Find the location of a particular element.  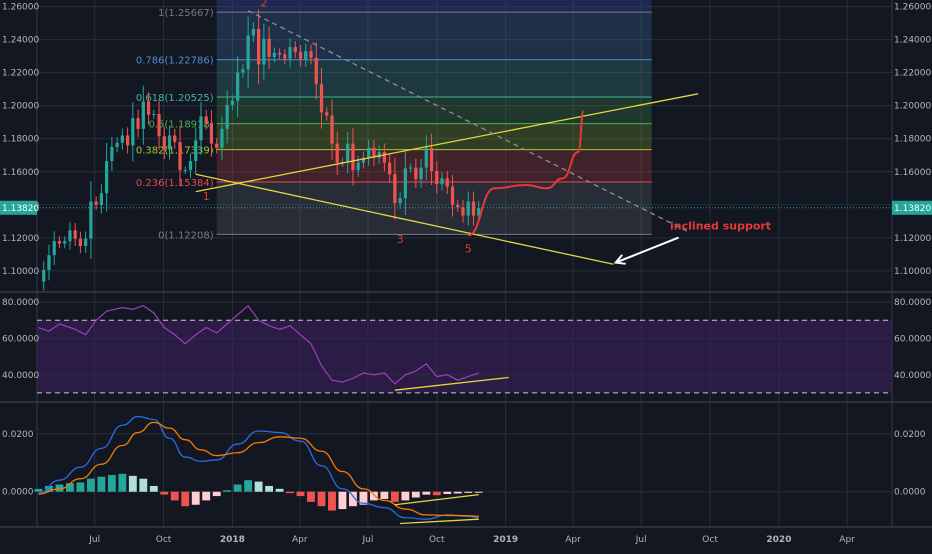

rsi-tick-left: 60.0000 is located at coordinates (20, 339).